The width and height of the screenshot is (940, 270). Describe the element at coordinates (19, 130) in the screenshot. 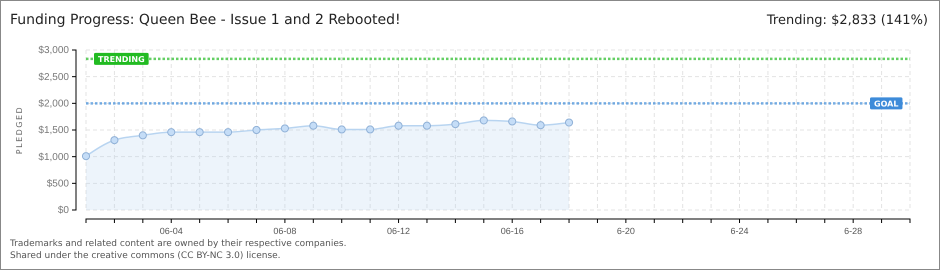

I see `y-axis-title: PLEDGED` at that location.